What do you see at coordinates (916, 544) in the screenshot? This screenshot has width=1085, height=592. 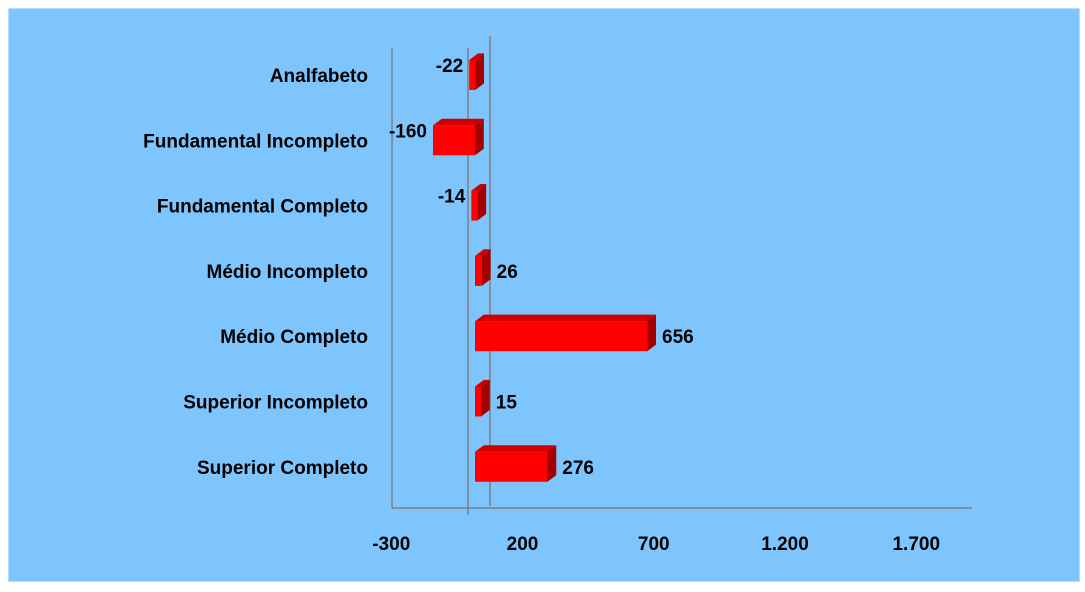 I see `x-tick-label: 1.700` at bounding box center [916, 544].